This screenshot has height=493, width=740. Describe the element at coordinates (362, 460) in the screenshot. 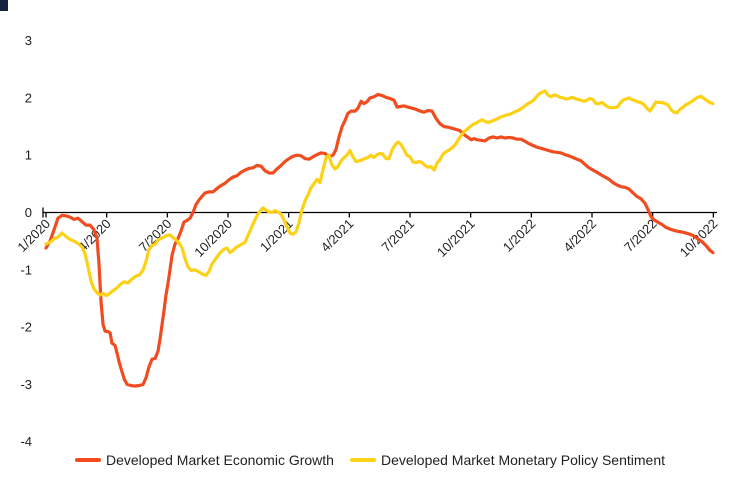

I see `legend-swatch-monetary-policy` at that location.